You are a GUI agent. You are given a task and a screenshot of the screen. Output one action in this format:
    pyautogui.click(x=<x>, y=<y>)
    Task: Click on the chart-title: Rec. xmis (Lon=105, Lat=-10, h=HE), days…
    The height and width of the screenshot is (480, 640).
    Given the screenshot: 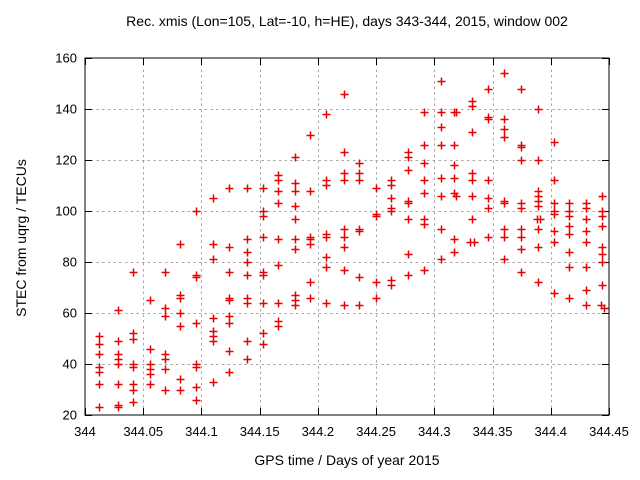 What is the action you would take?
    pyautogui.click(x=347, y=21)
    